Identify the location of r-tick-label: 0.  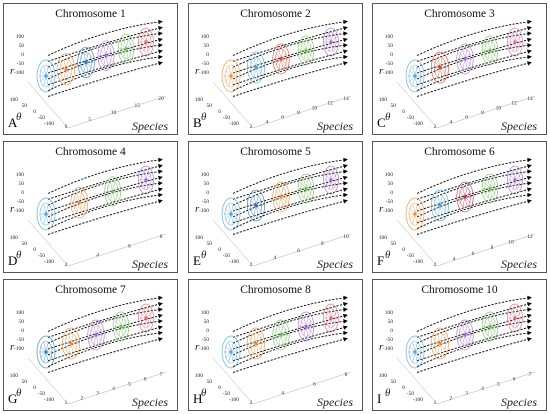
(22, 331).